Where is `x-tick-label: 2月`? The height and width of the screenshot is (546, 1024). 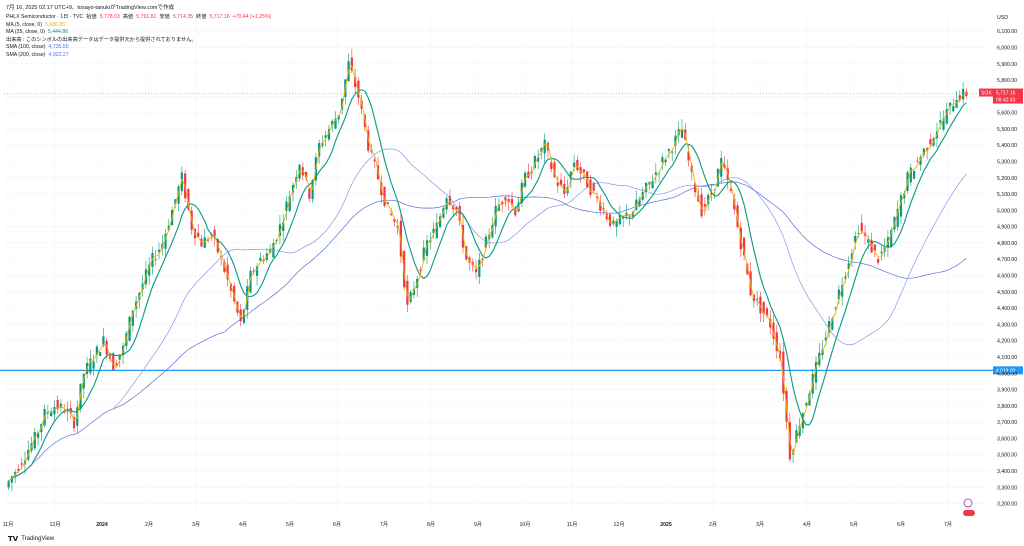
x-tick-label: 2月 is located at coordinates (149, 524).